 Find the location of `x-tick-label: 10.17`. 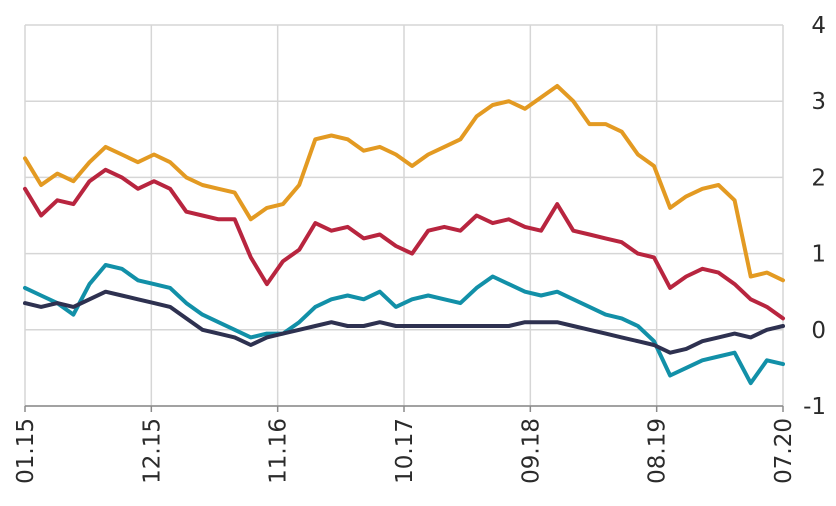

x-tick-label: 10.17 is located at coordinates (405, 451).